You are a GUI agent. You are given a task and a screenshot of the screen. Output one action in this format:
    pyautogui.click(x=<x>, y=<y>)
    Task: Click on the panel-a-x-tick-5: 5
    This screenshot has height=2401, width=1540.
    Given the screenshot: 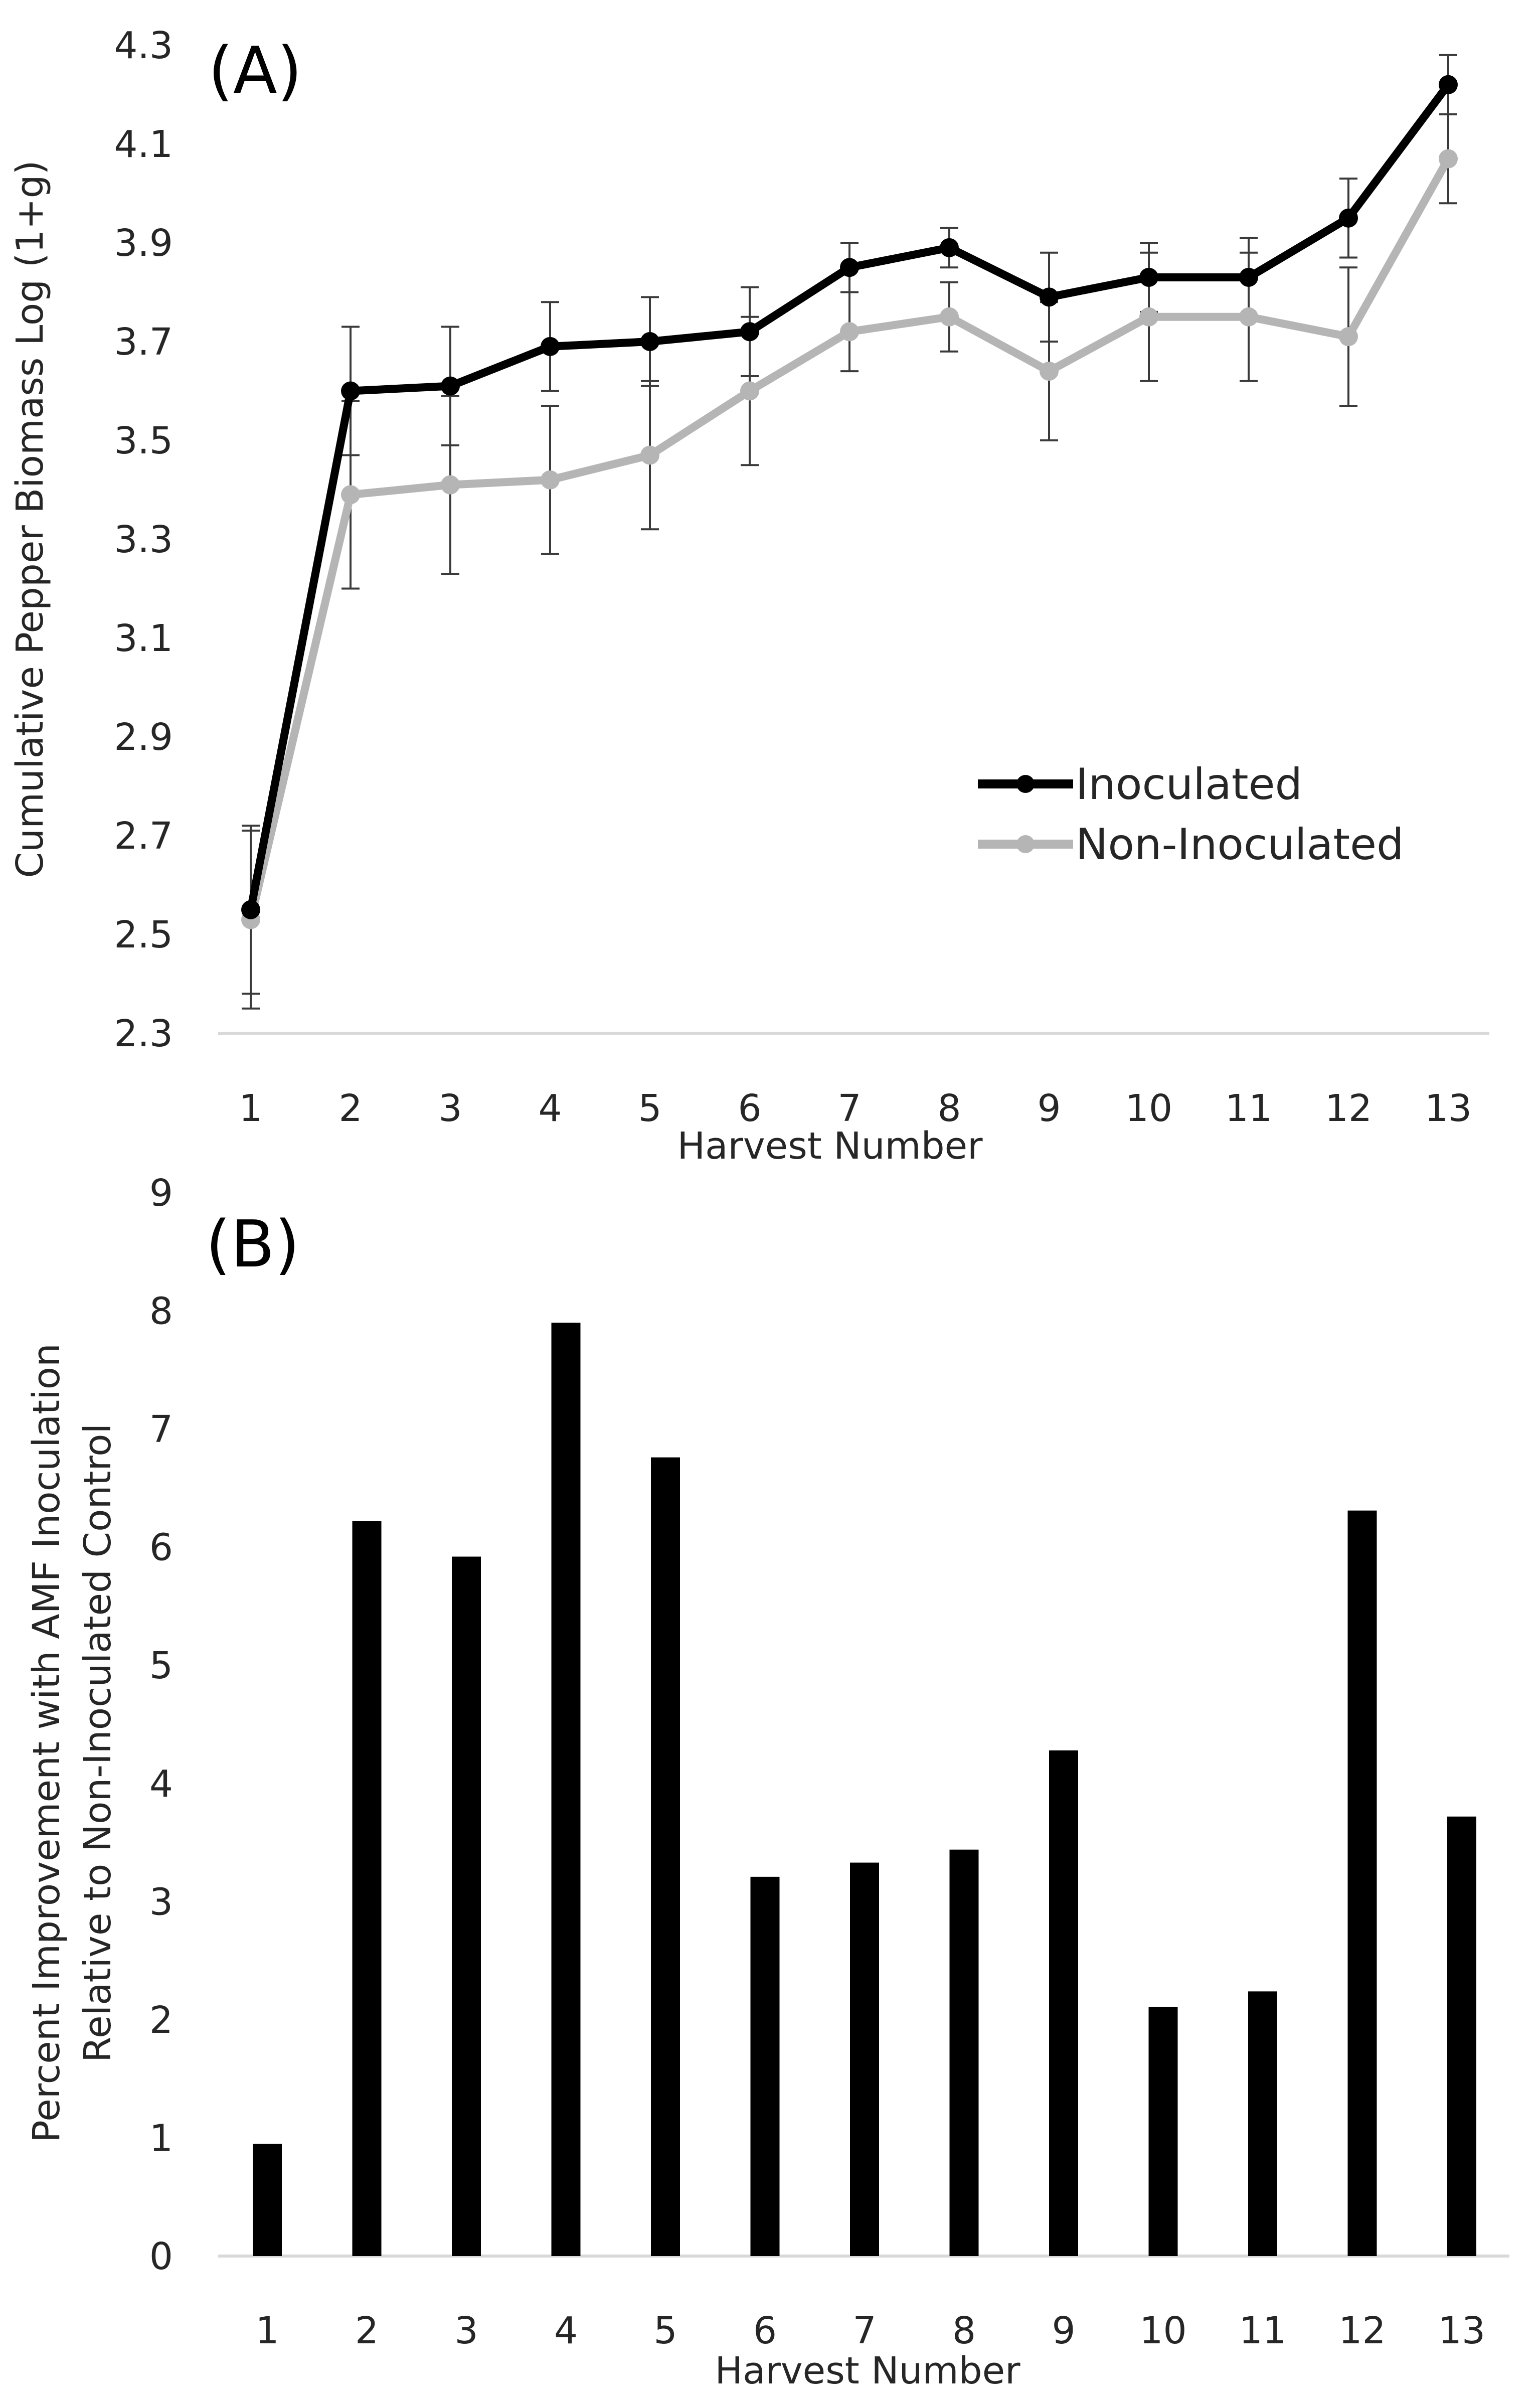 What is the action you would take?
    pyautogui.click(x=650, y=1108)
    